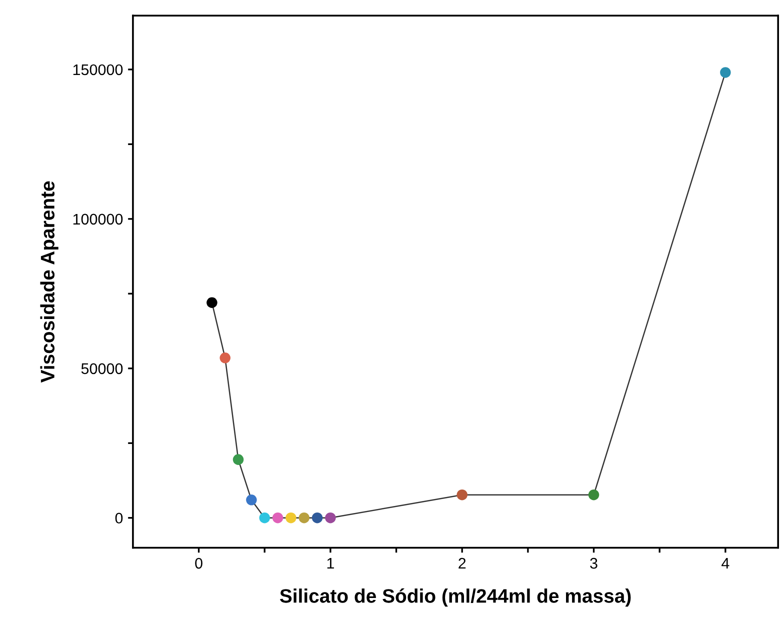  Describe the element at coordinates (726, 563) in the screenshot. I see `x-tick-label: 4` at that location.